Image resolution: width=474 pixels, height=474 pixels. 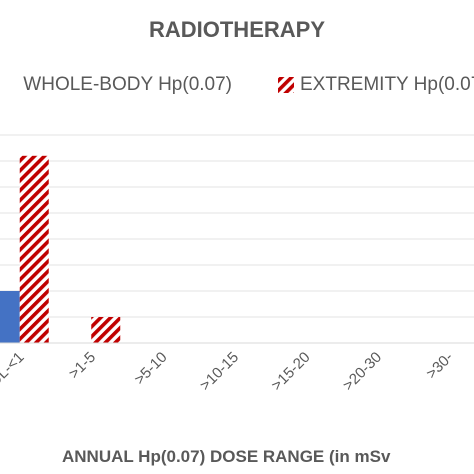 I want to click on chart-title: RADIOTHERAPY, so click(x=237, y=29).